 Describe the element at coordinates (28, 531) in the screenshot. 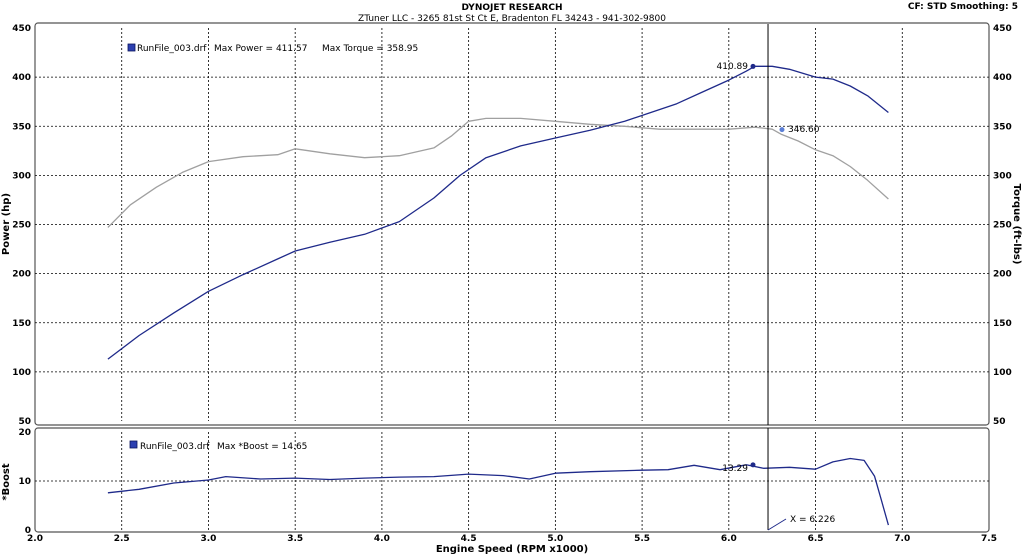

I see `boost-tick-label: 0` at that location.